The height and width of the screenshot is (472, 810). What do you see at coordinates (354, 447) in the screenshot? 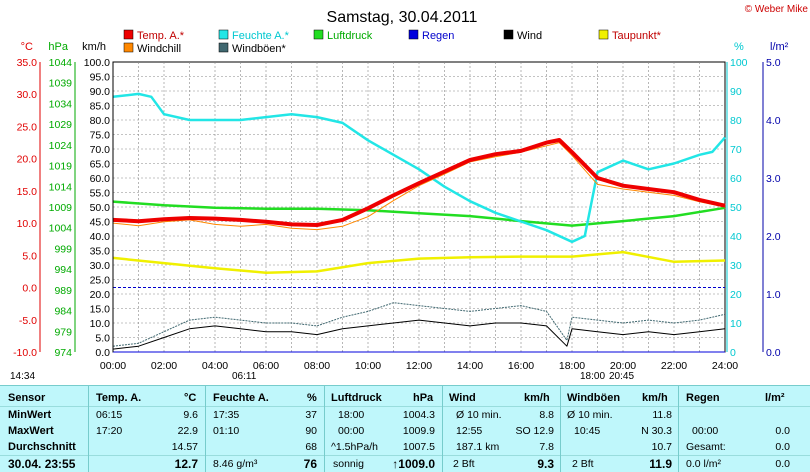
I see `luftdruck-trend: ^1.5hPa/h` at bounding box center [354, 447].